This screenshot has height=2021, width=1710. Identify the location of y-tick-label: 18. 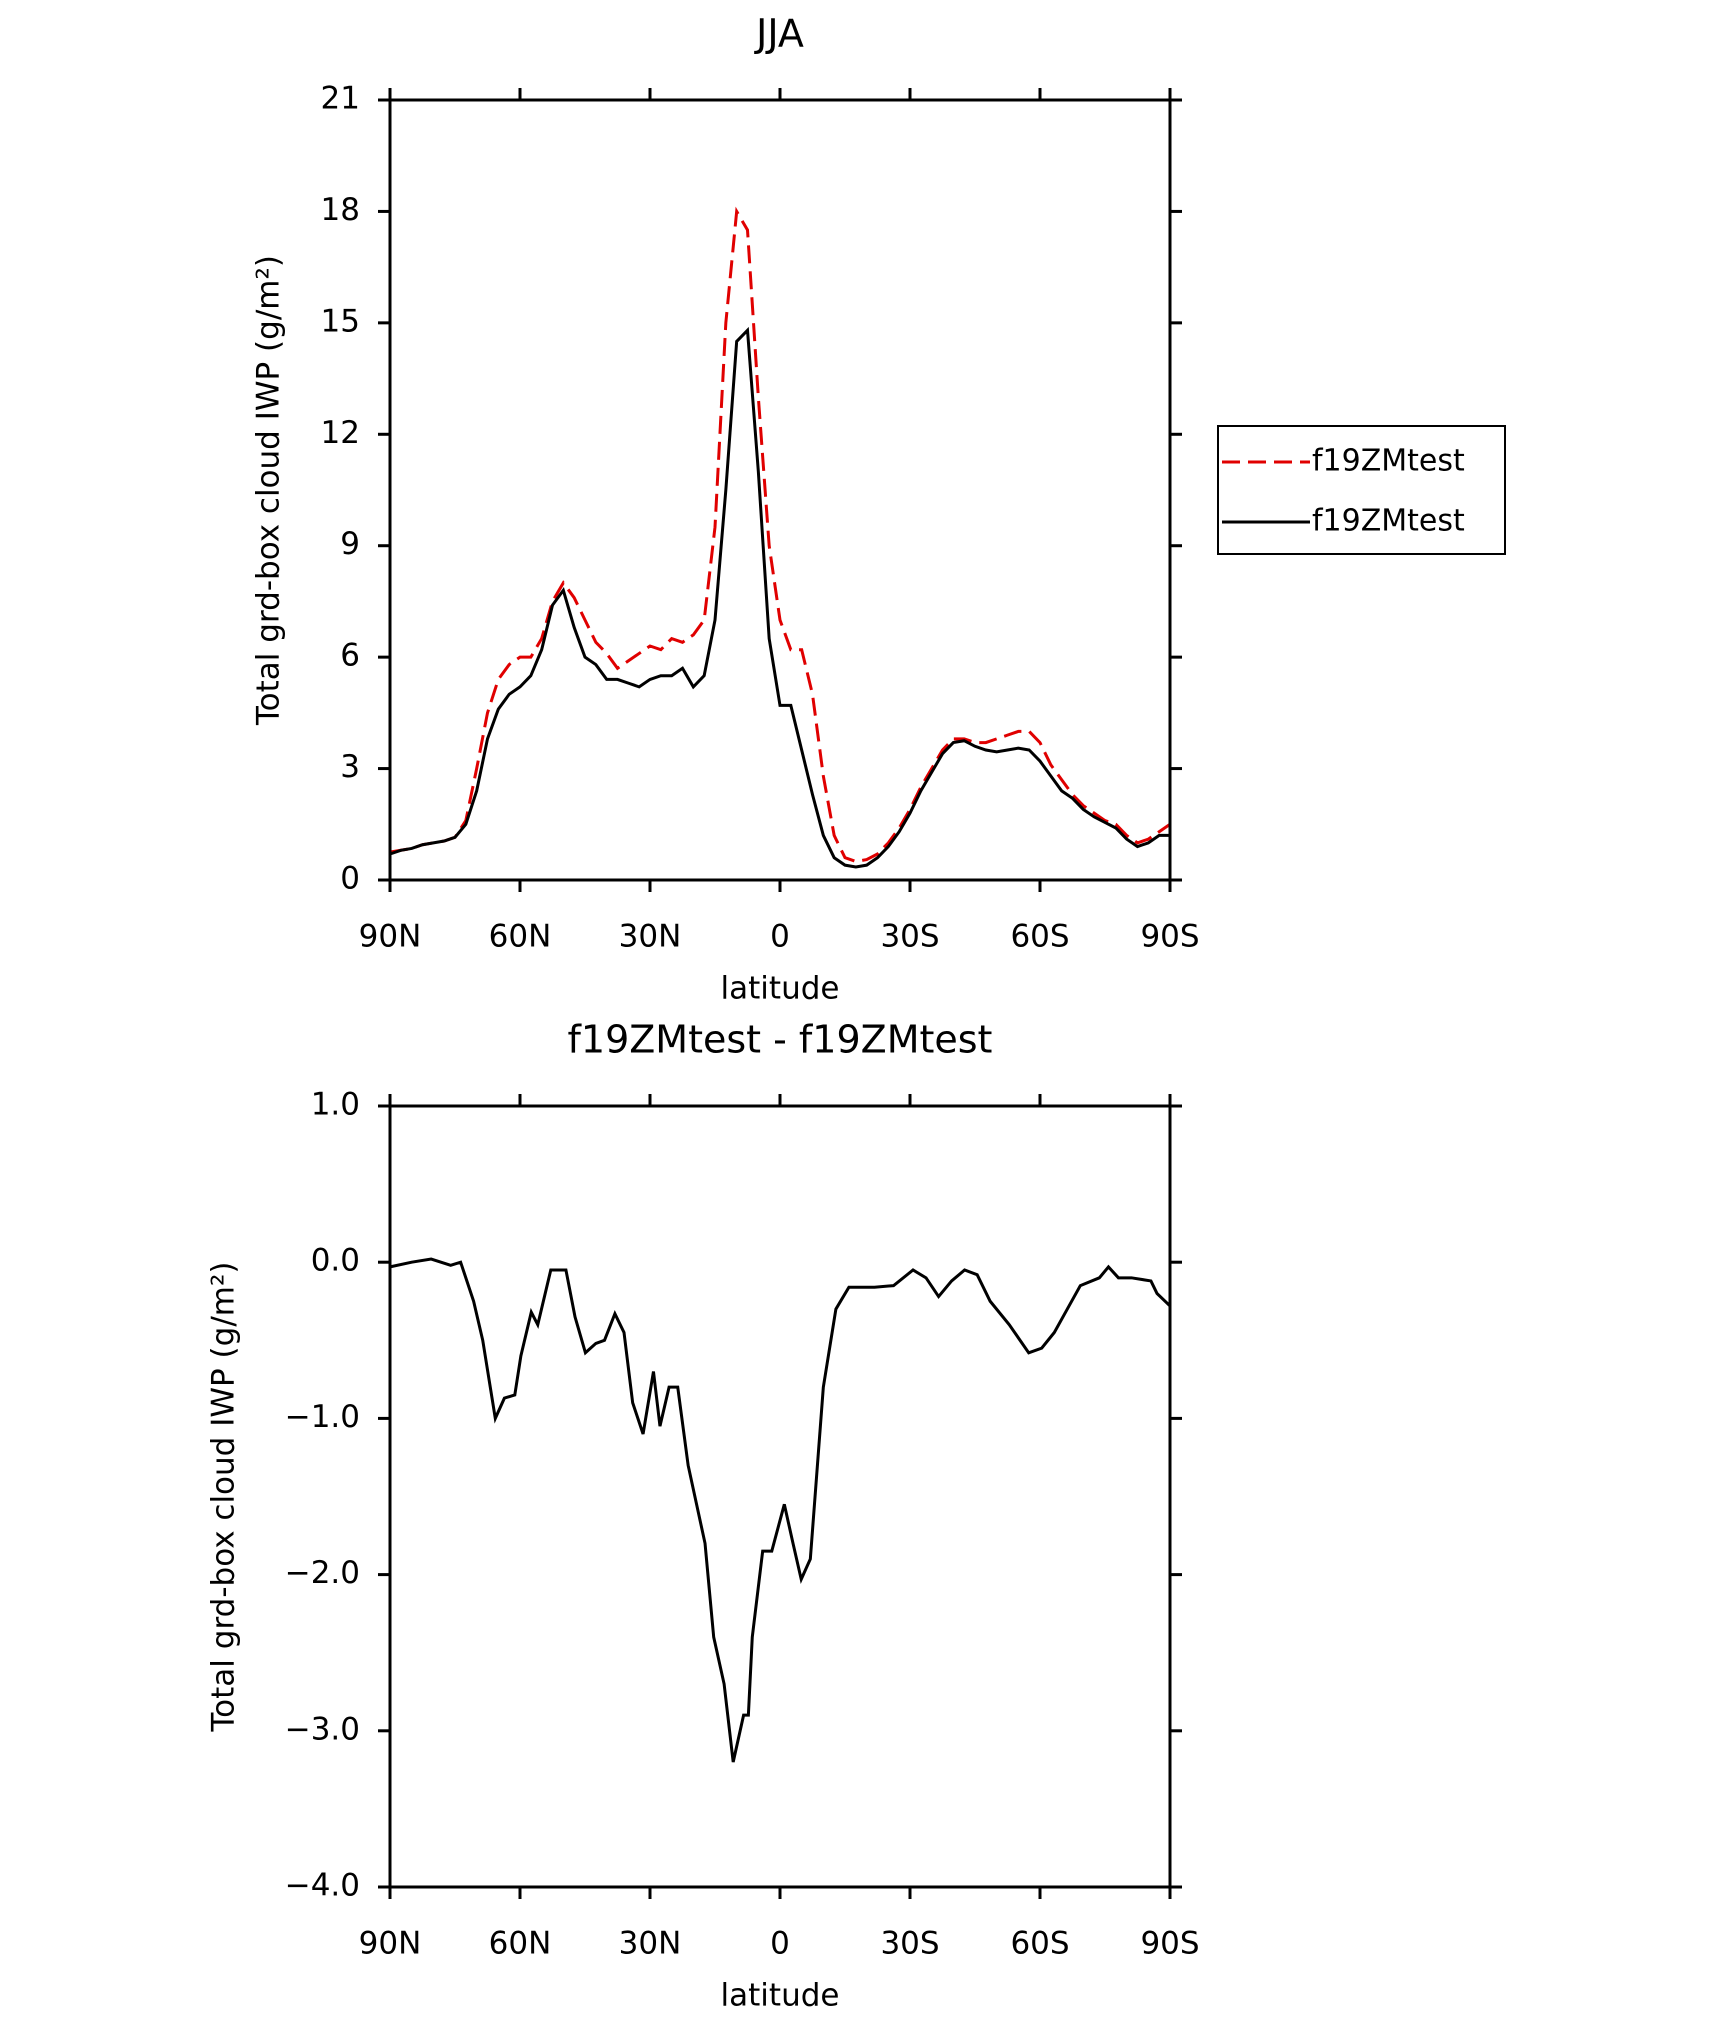
(340, 210).